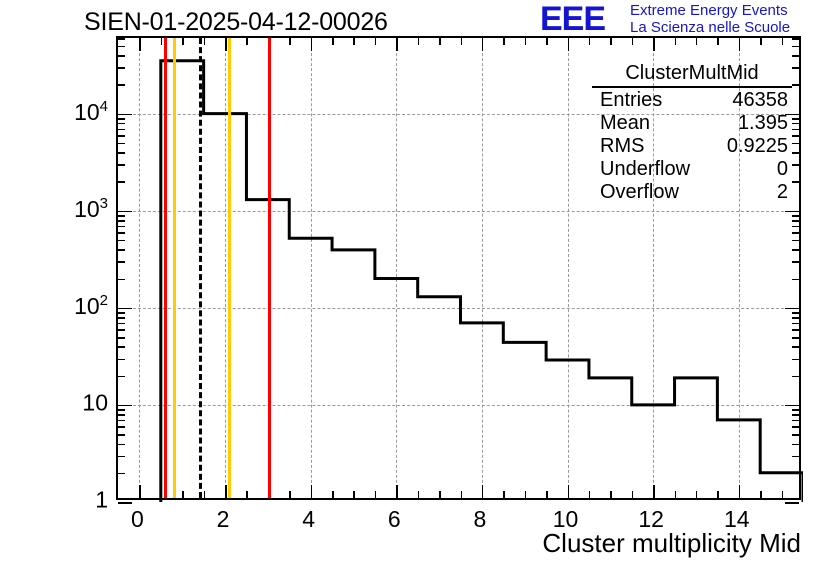 The width and height of the screenshot is (836, 572). I want to click on stats-title: ClusterMultMid, so click(692, 75).